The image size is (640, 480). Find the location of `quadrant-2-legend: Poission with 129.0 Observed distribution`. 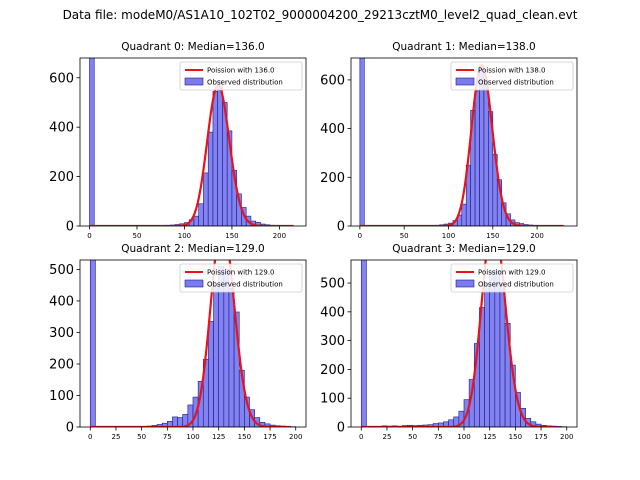

quadrant-2-legend: Poission with 129.0 Observed distribution is located at coordinates (241, 278).